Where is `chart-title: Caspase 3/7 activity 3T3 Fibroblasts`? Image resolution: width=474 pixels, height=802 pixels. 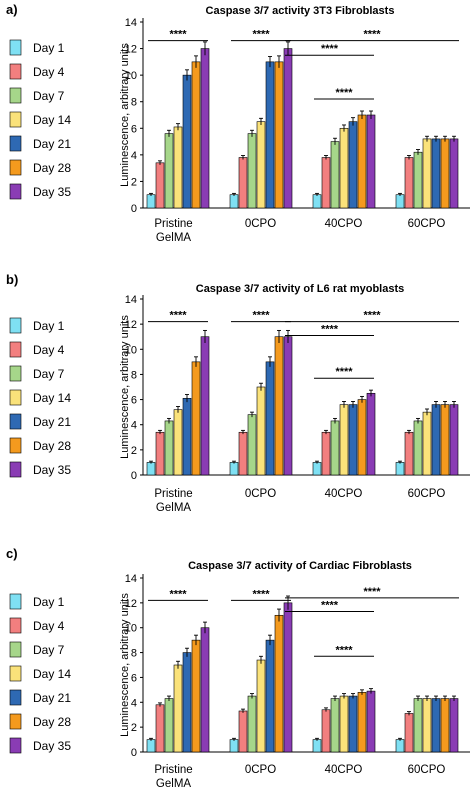 chart-title: Caspase 3/7 activity 3T3 Fibroblasts is located at coordinates (300, 11).